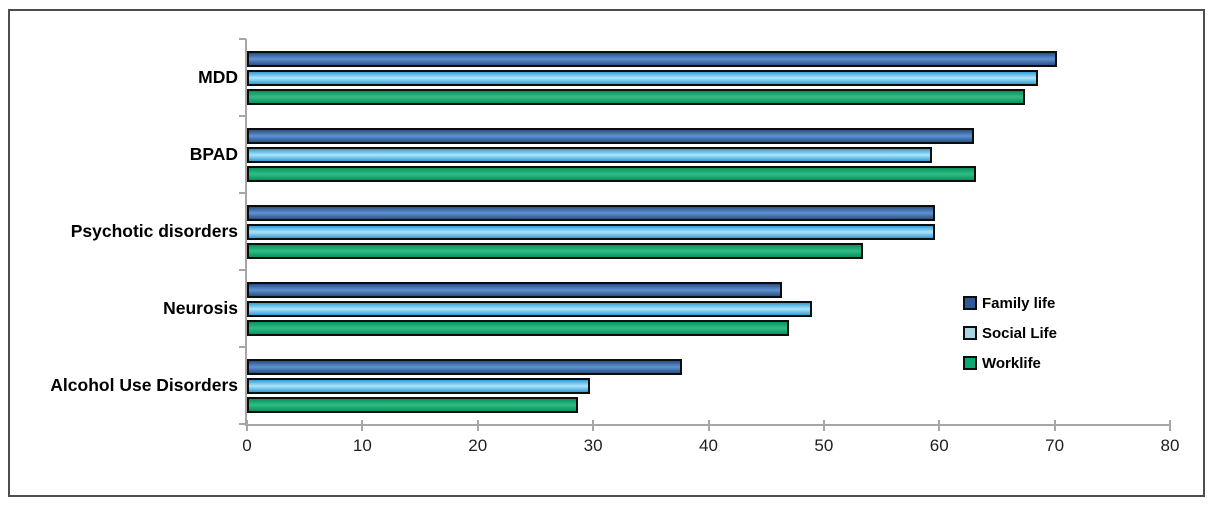  I want to click on value-axis-tick-label-0: 0, so click(247, 445).